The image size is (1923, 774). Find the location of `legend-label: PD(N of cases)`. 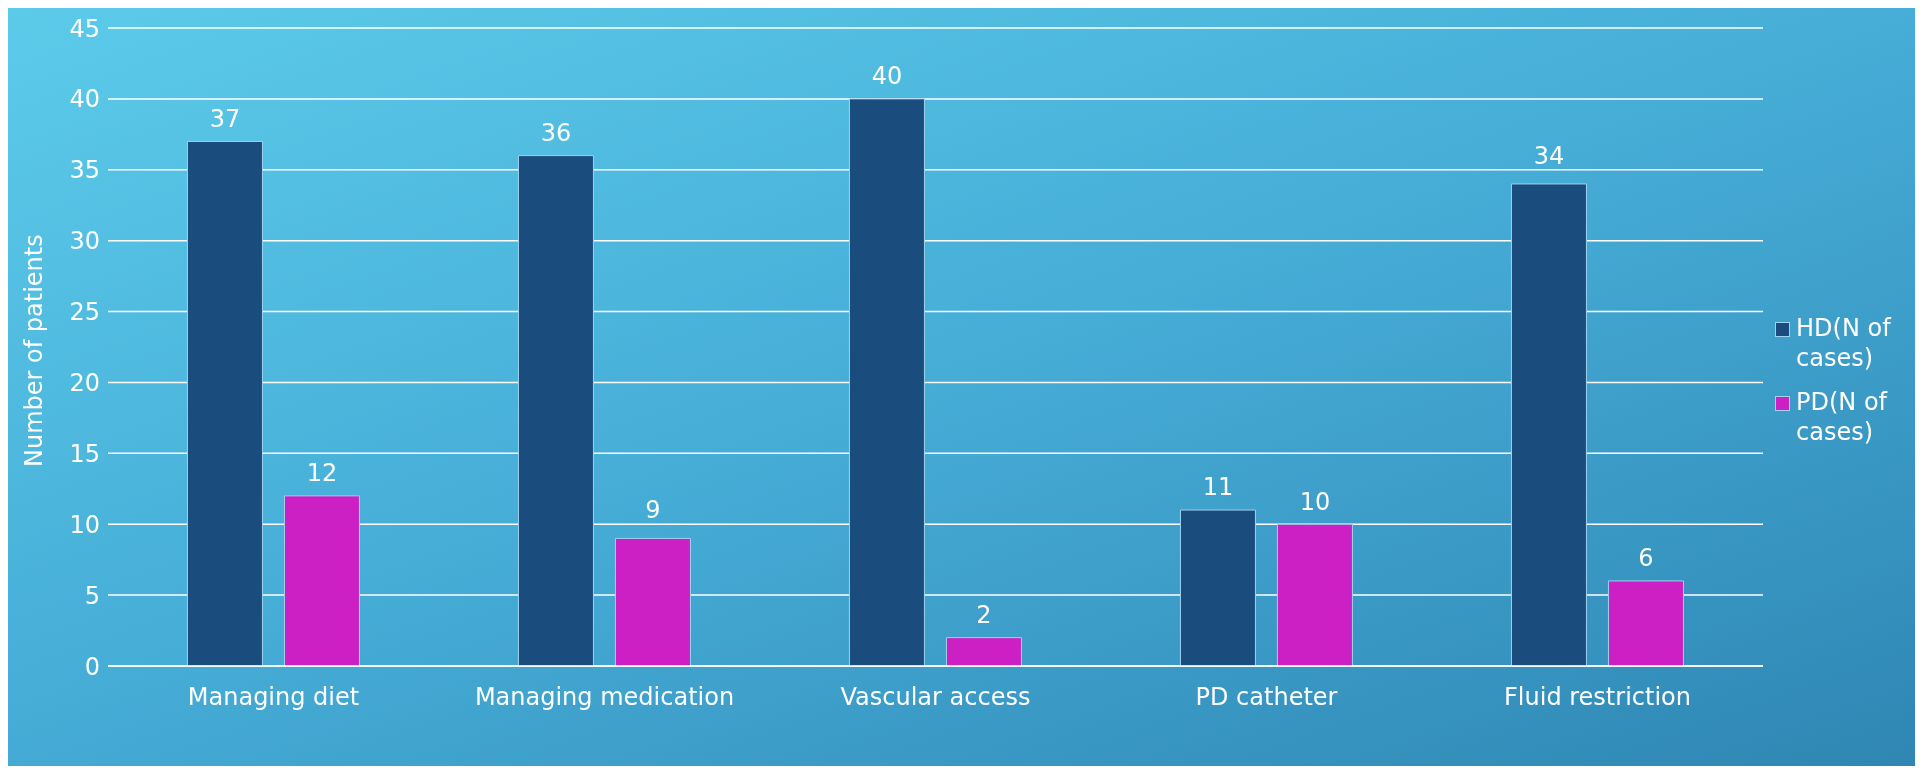

legend-label: PD(N of cases) is located at coordinates (1842, 417).